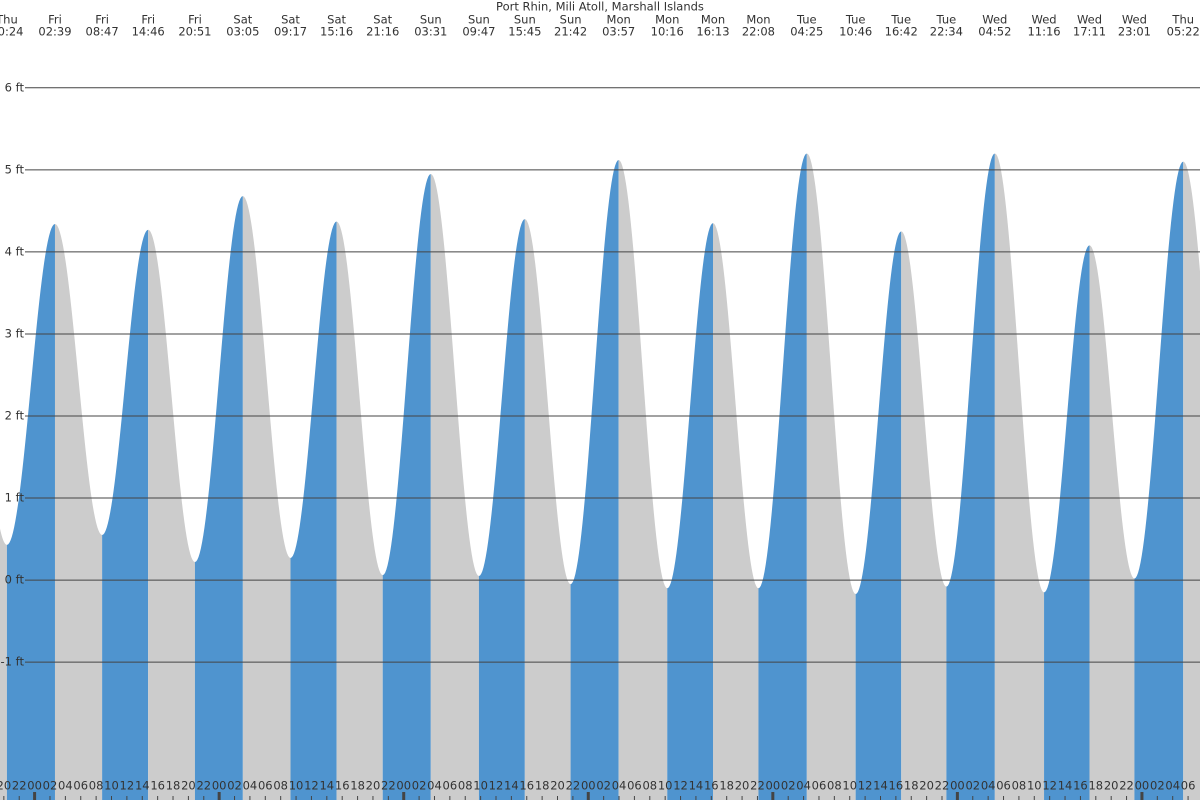 This screenshot has width=1200, height=800. I want to click on event-time: 17:11, so click(1089, 32).